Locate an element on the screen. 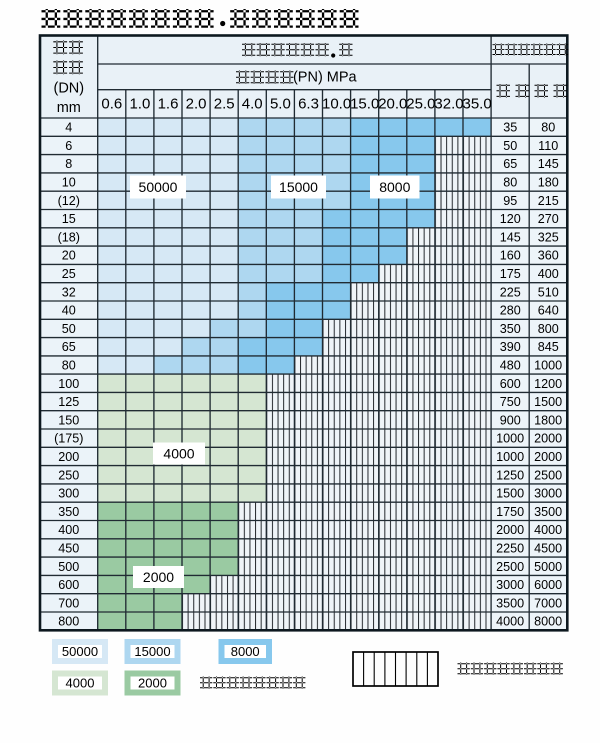 This screenshot has height=743, width=600. svg-text: 32 is located at coordinates (69, 292).